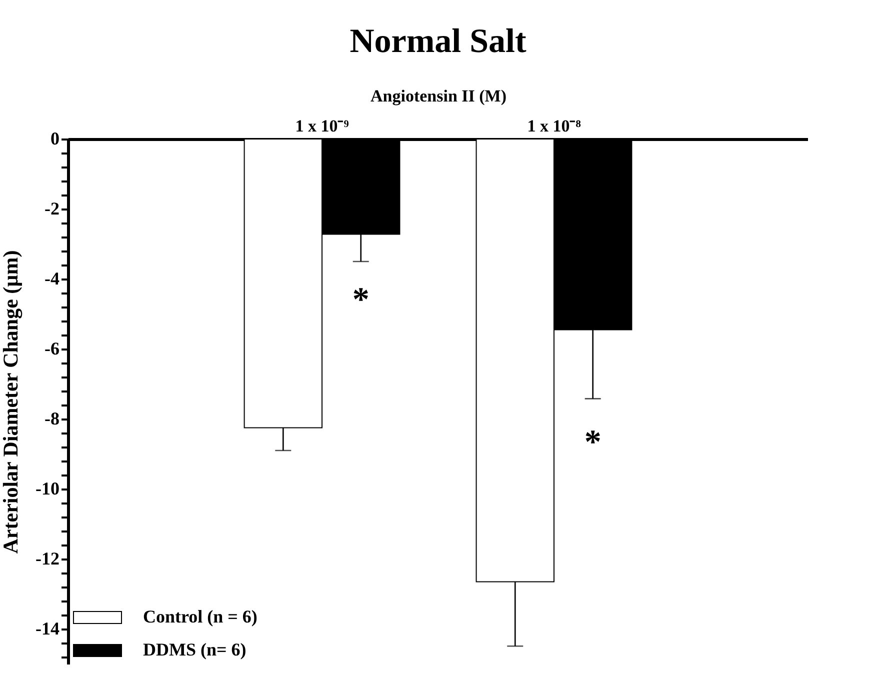 The image size is (887, 697). I want to click on legend-label: Control (n = 6), so click(200, 616).